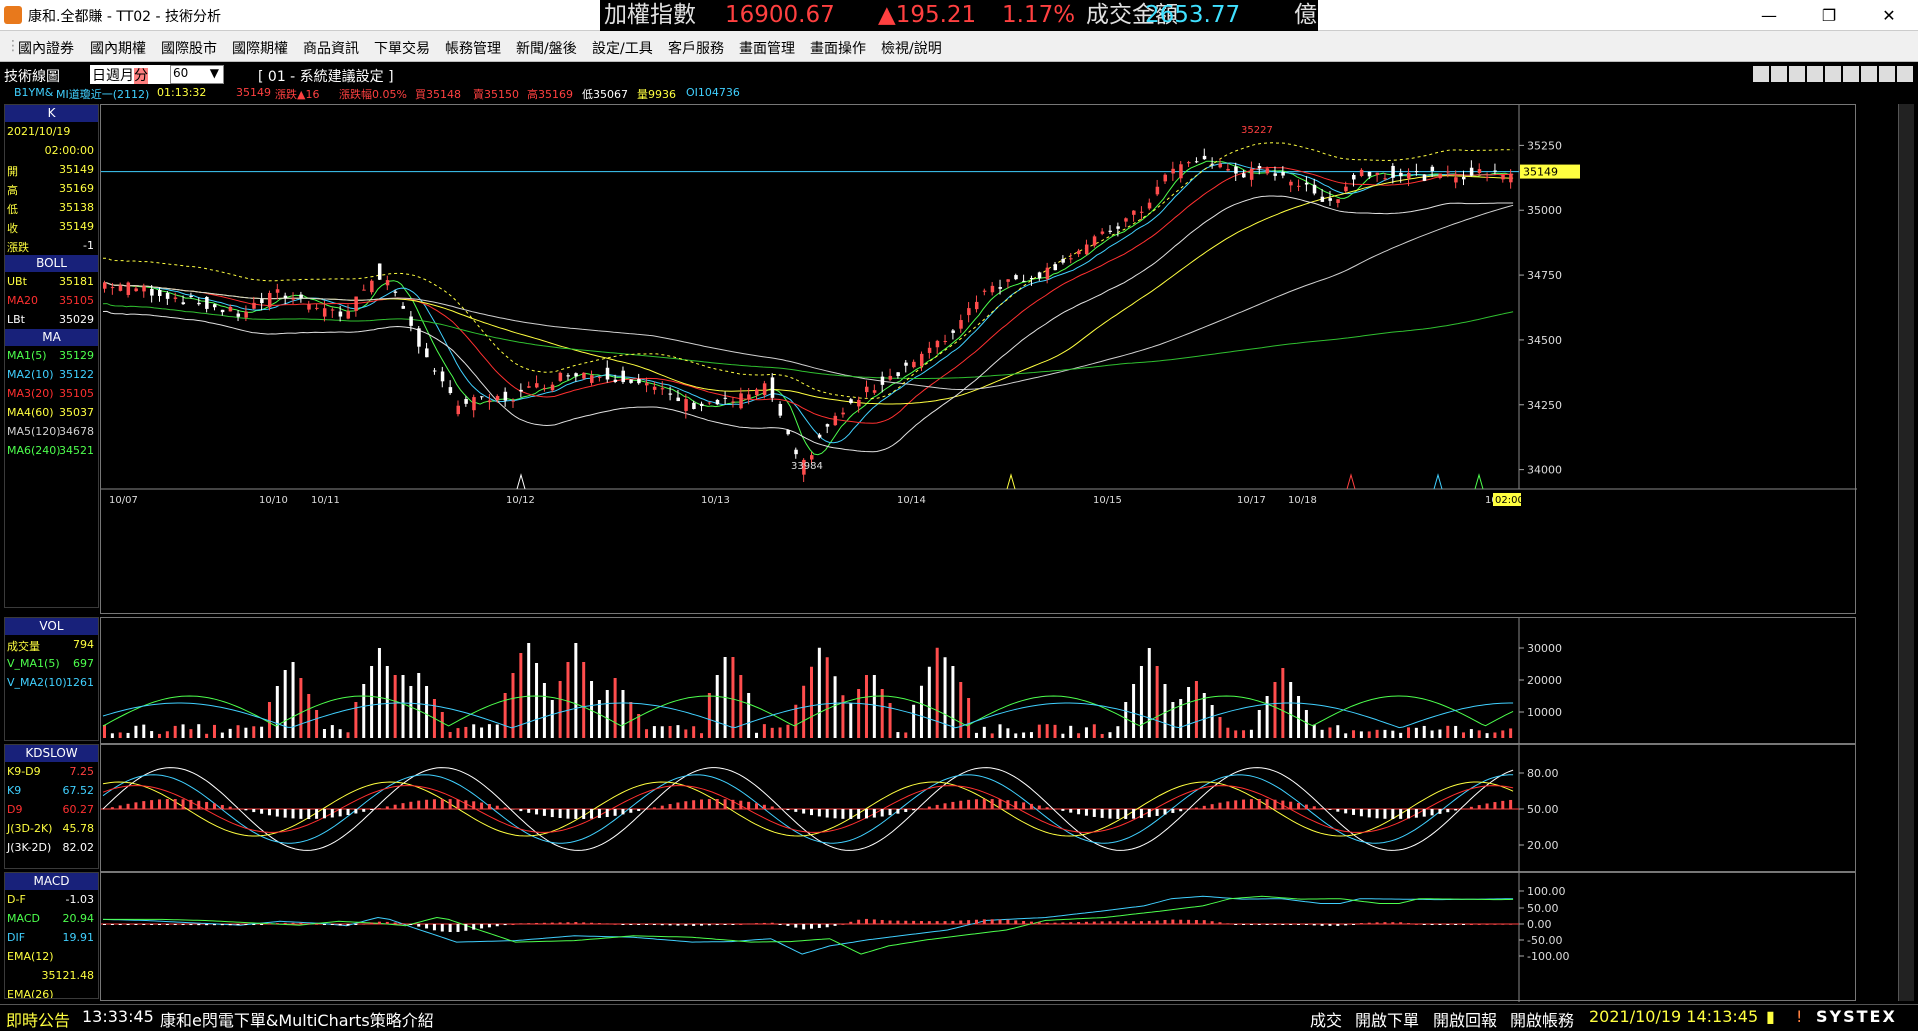  Describe the element at coordinates (331, 48) in the screenshot. I see `menu-product-info: 商品資訊` at that location.